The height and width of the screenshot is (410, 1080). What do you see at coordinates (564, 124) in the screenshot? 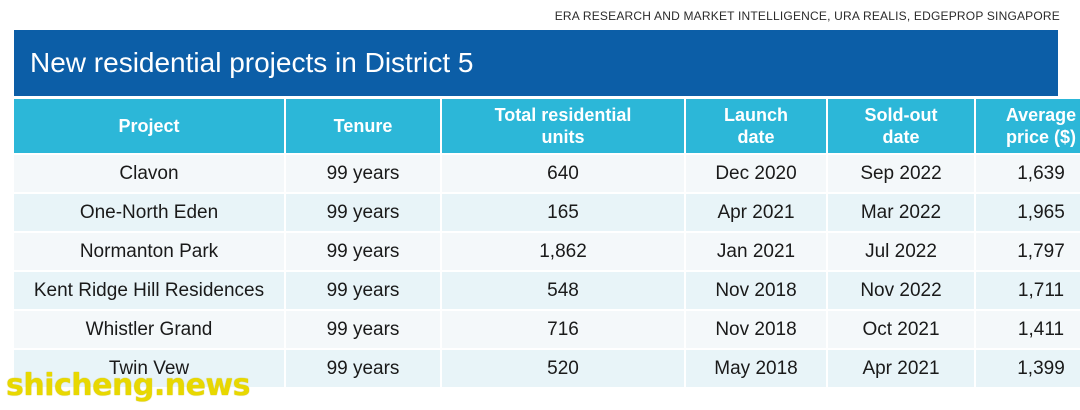
I see `column-header-units: Total residential units` at bounding box center [564, 124].